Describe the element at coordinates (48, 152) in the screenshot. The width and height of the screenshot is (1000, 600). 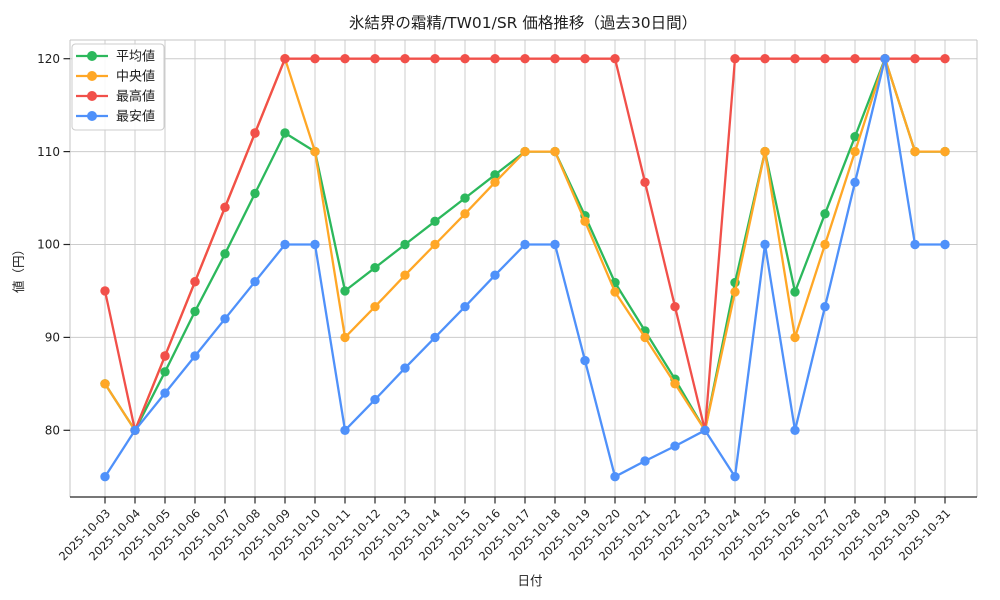
I see `y-tick-label: 110` at that location.